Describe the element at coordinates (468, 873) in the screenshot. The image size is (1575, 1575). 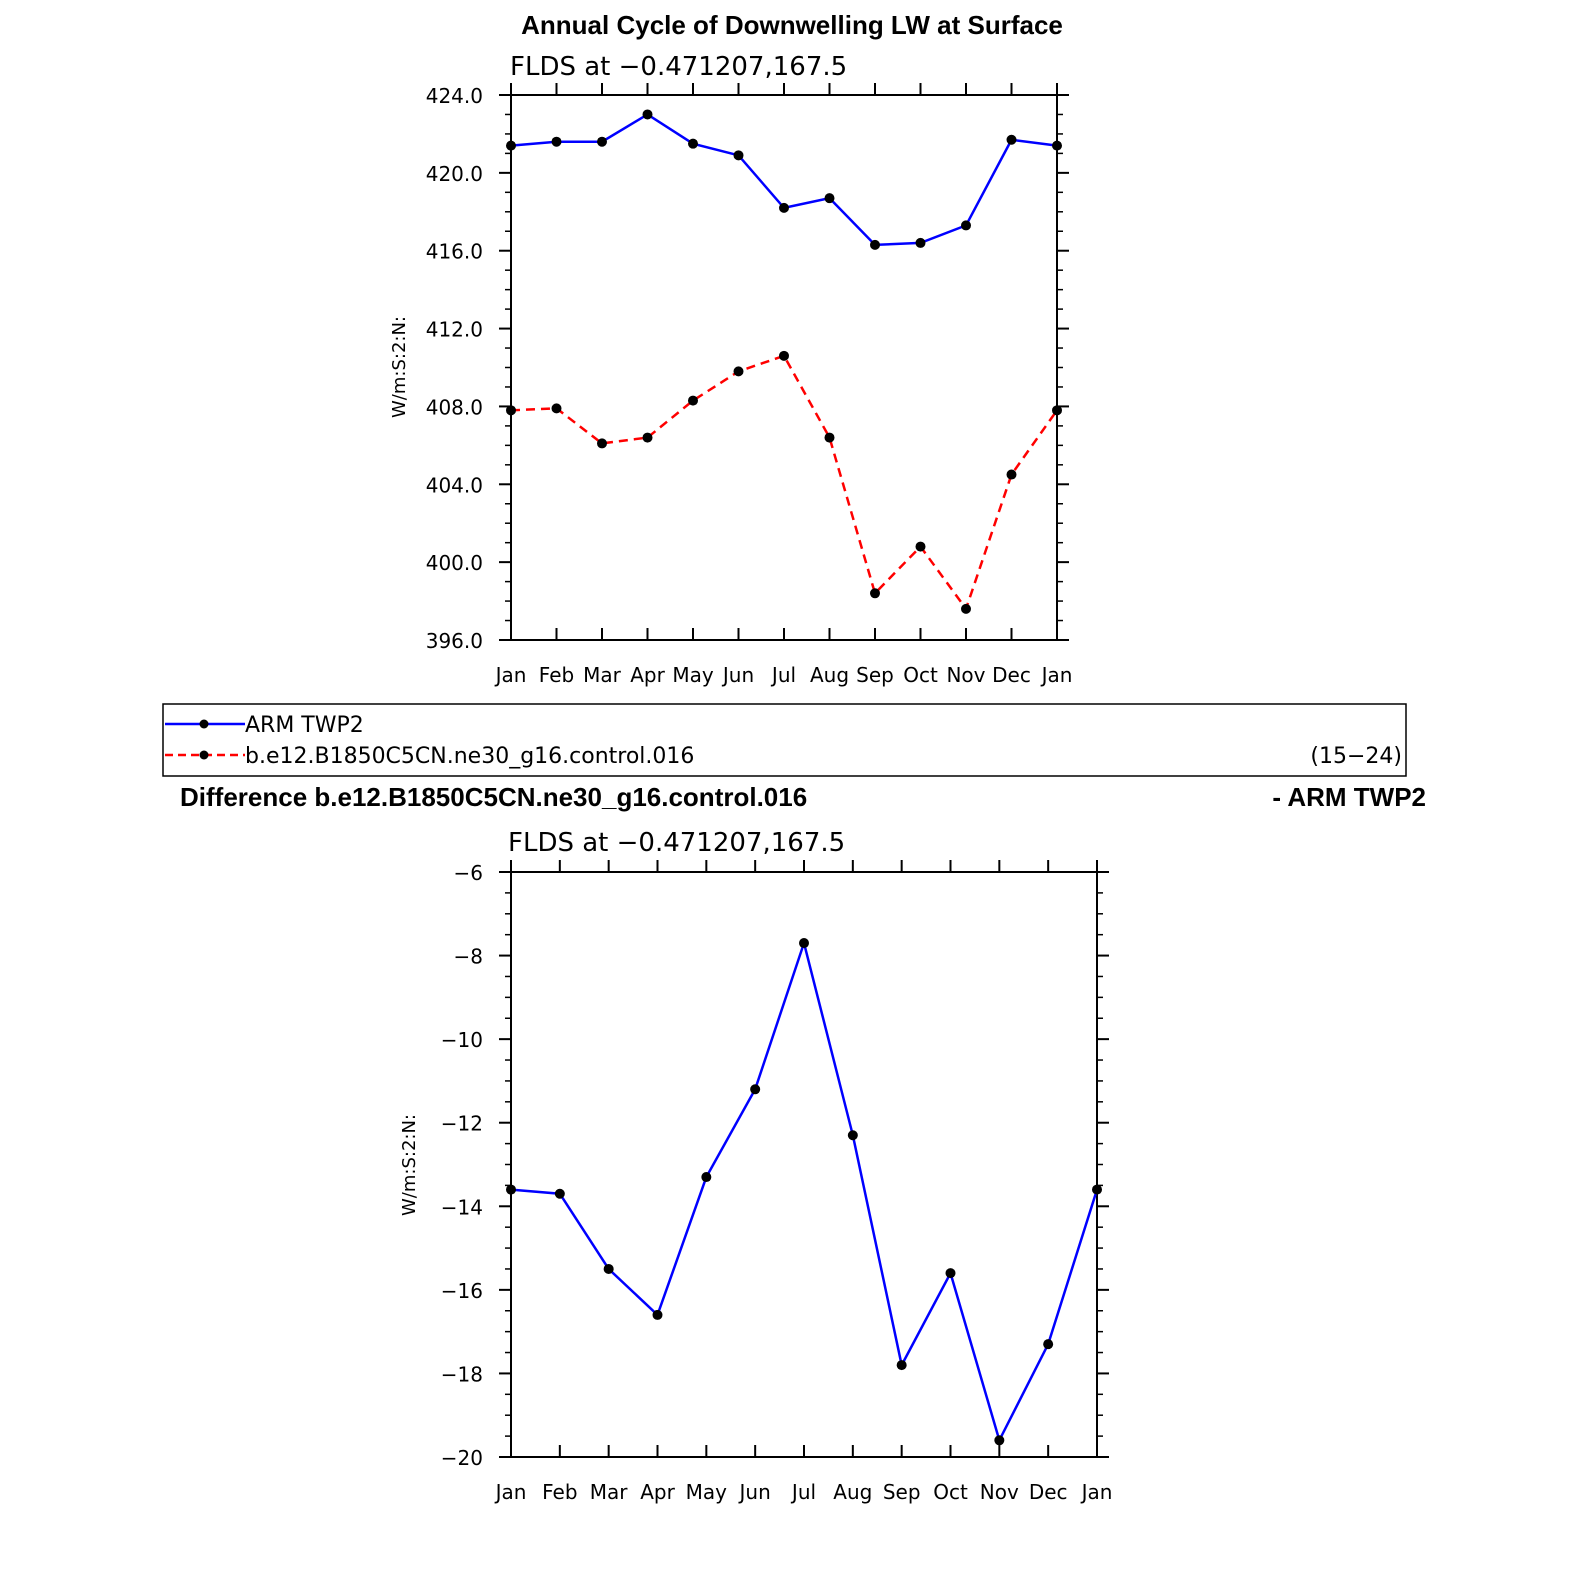
I see `chart2-y-tick-label: −6` at that location.